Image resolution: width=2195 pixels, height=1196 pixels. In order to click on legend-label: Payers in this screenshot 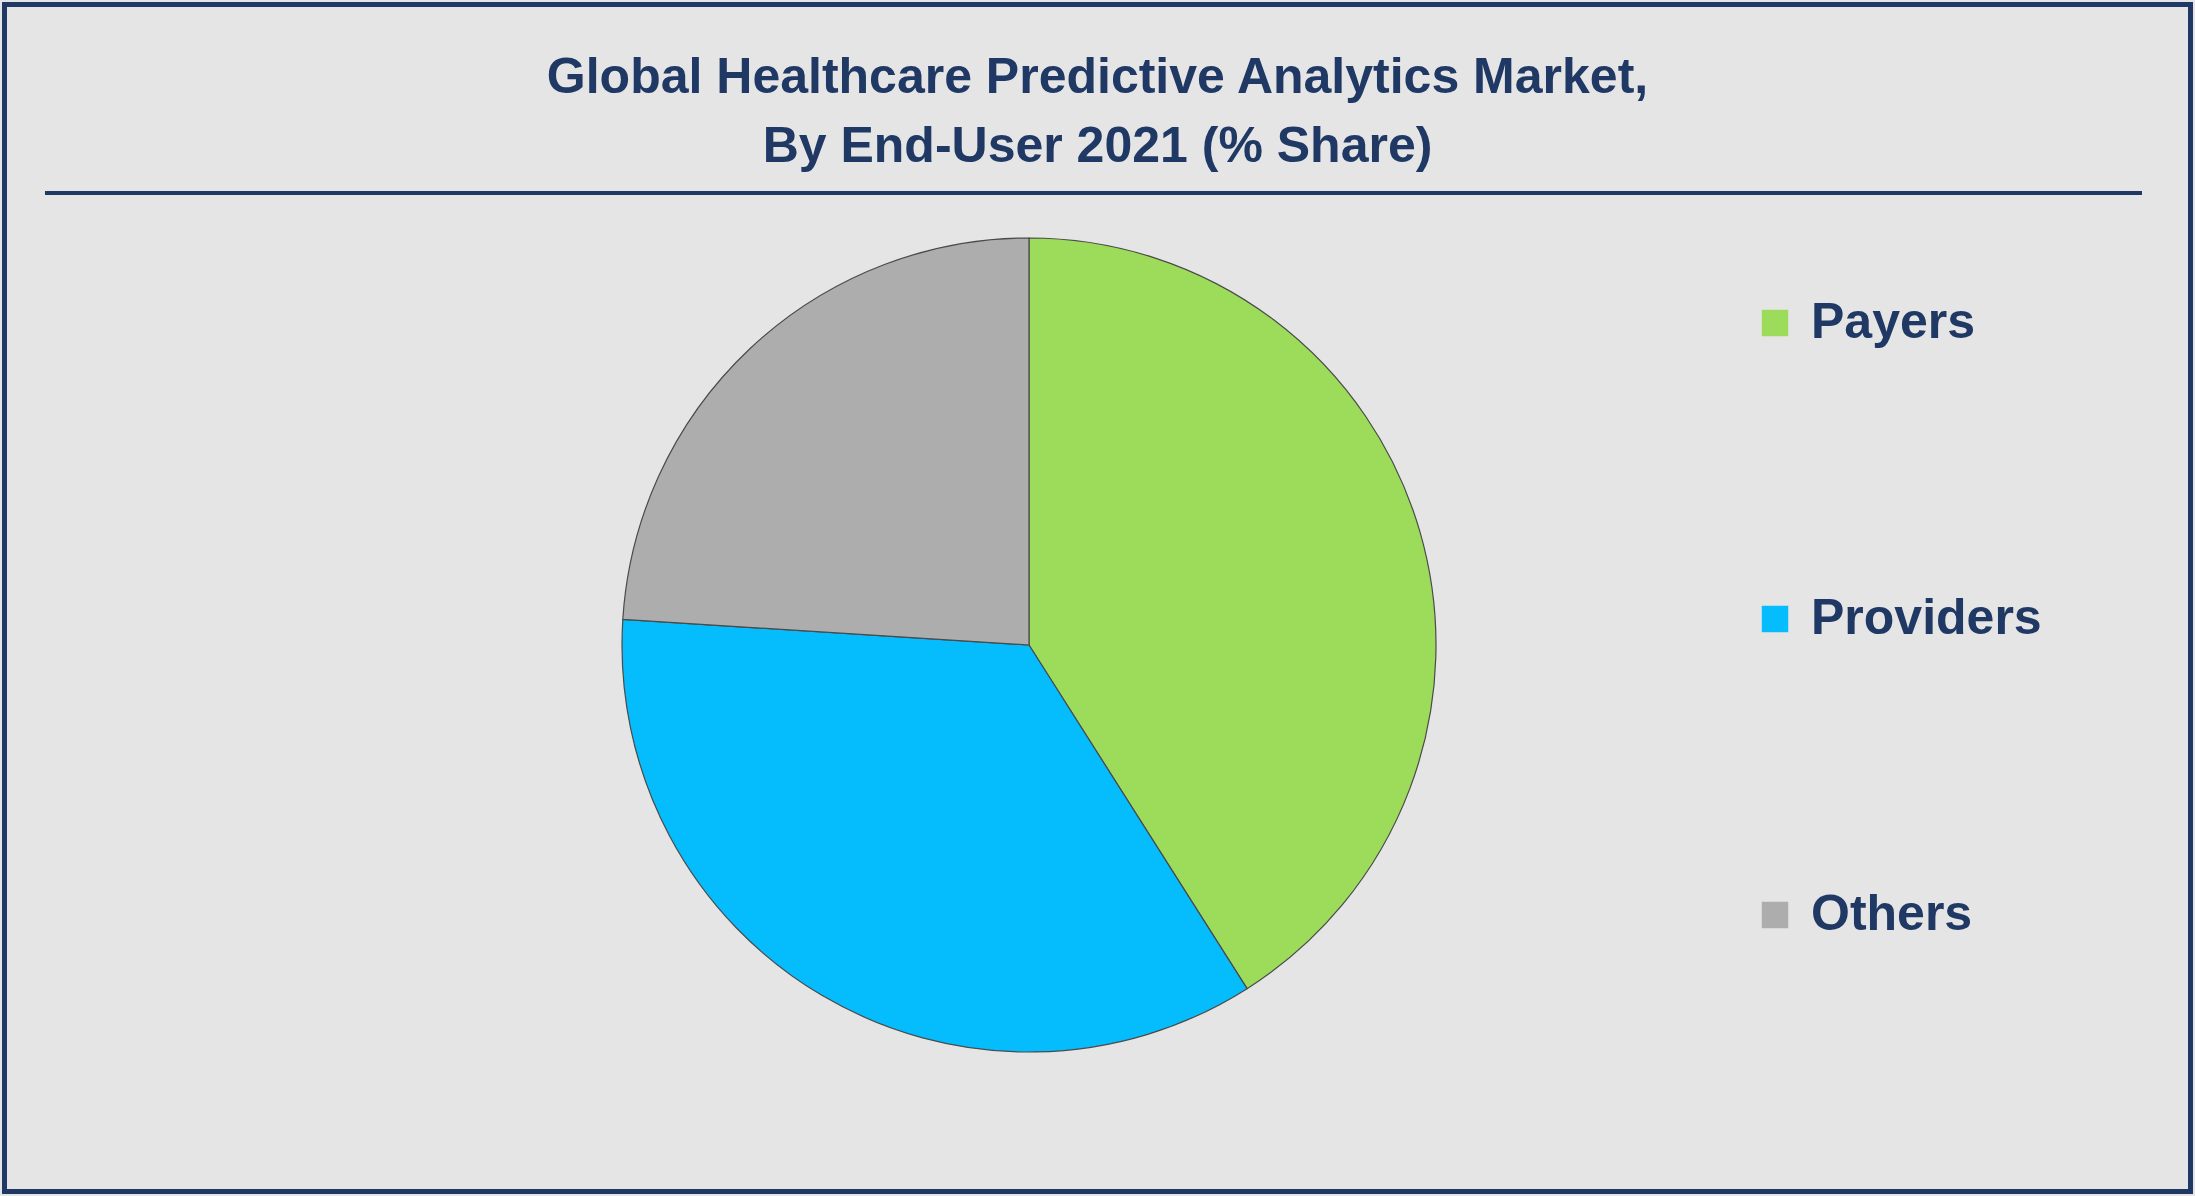, I will do `click(1893, 321)`.